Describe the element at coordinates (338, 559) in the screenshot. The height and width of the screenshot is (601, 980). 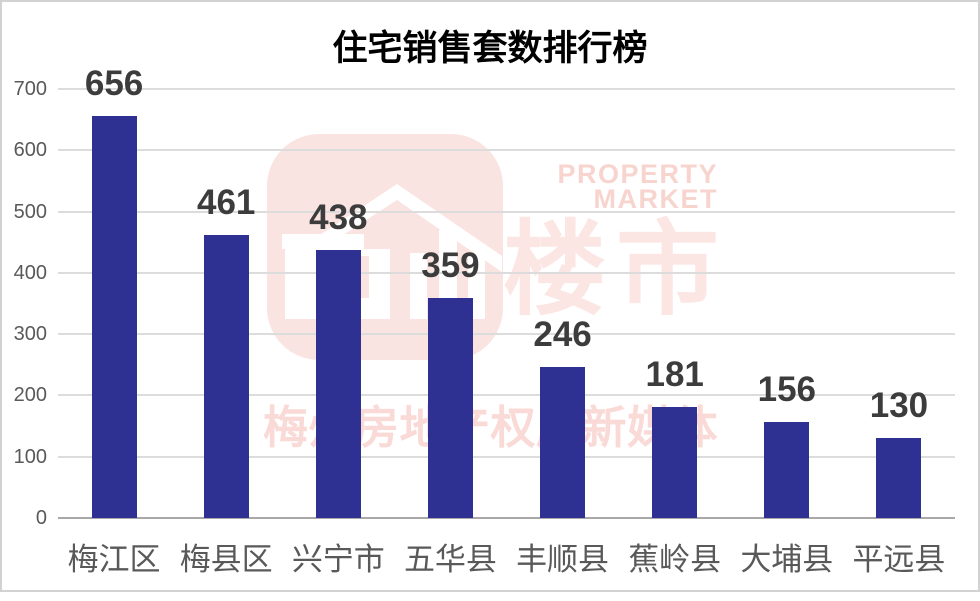
I see `x-axis-category-label: 兴宁市` at that location.